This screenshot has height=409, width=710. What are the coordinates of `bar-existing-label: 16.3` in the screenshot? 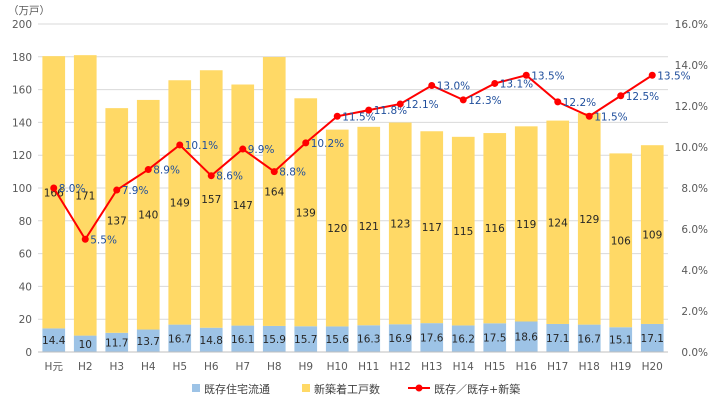 It's located at (368, 340).